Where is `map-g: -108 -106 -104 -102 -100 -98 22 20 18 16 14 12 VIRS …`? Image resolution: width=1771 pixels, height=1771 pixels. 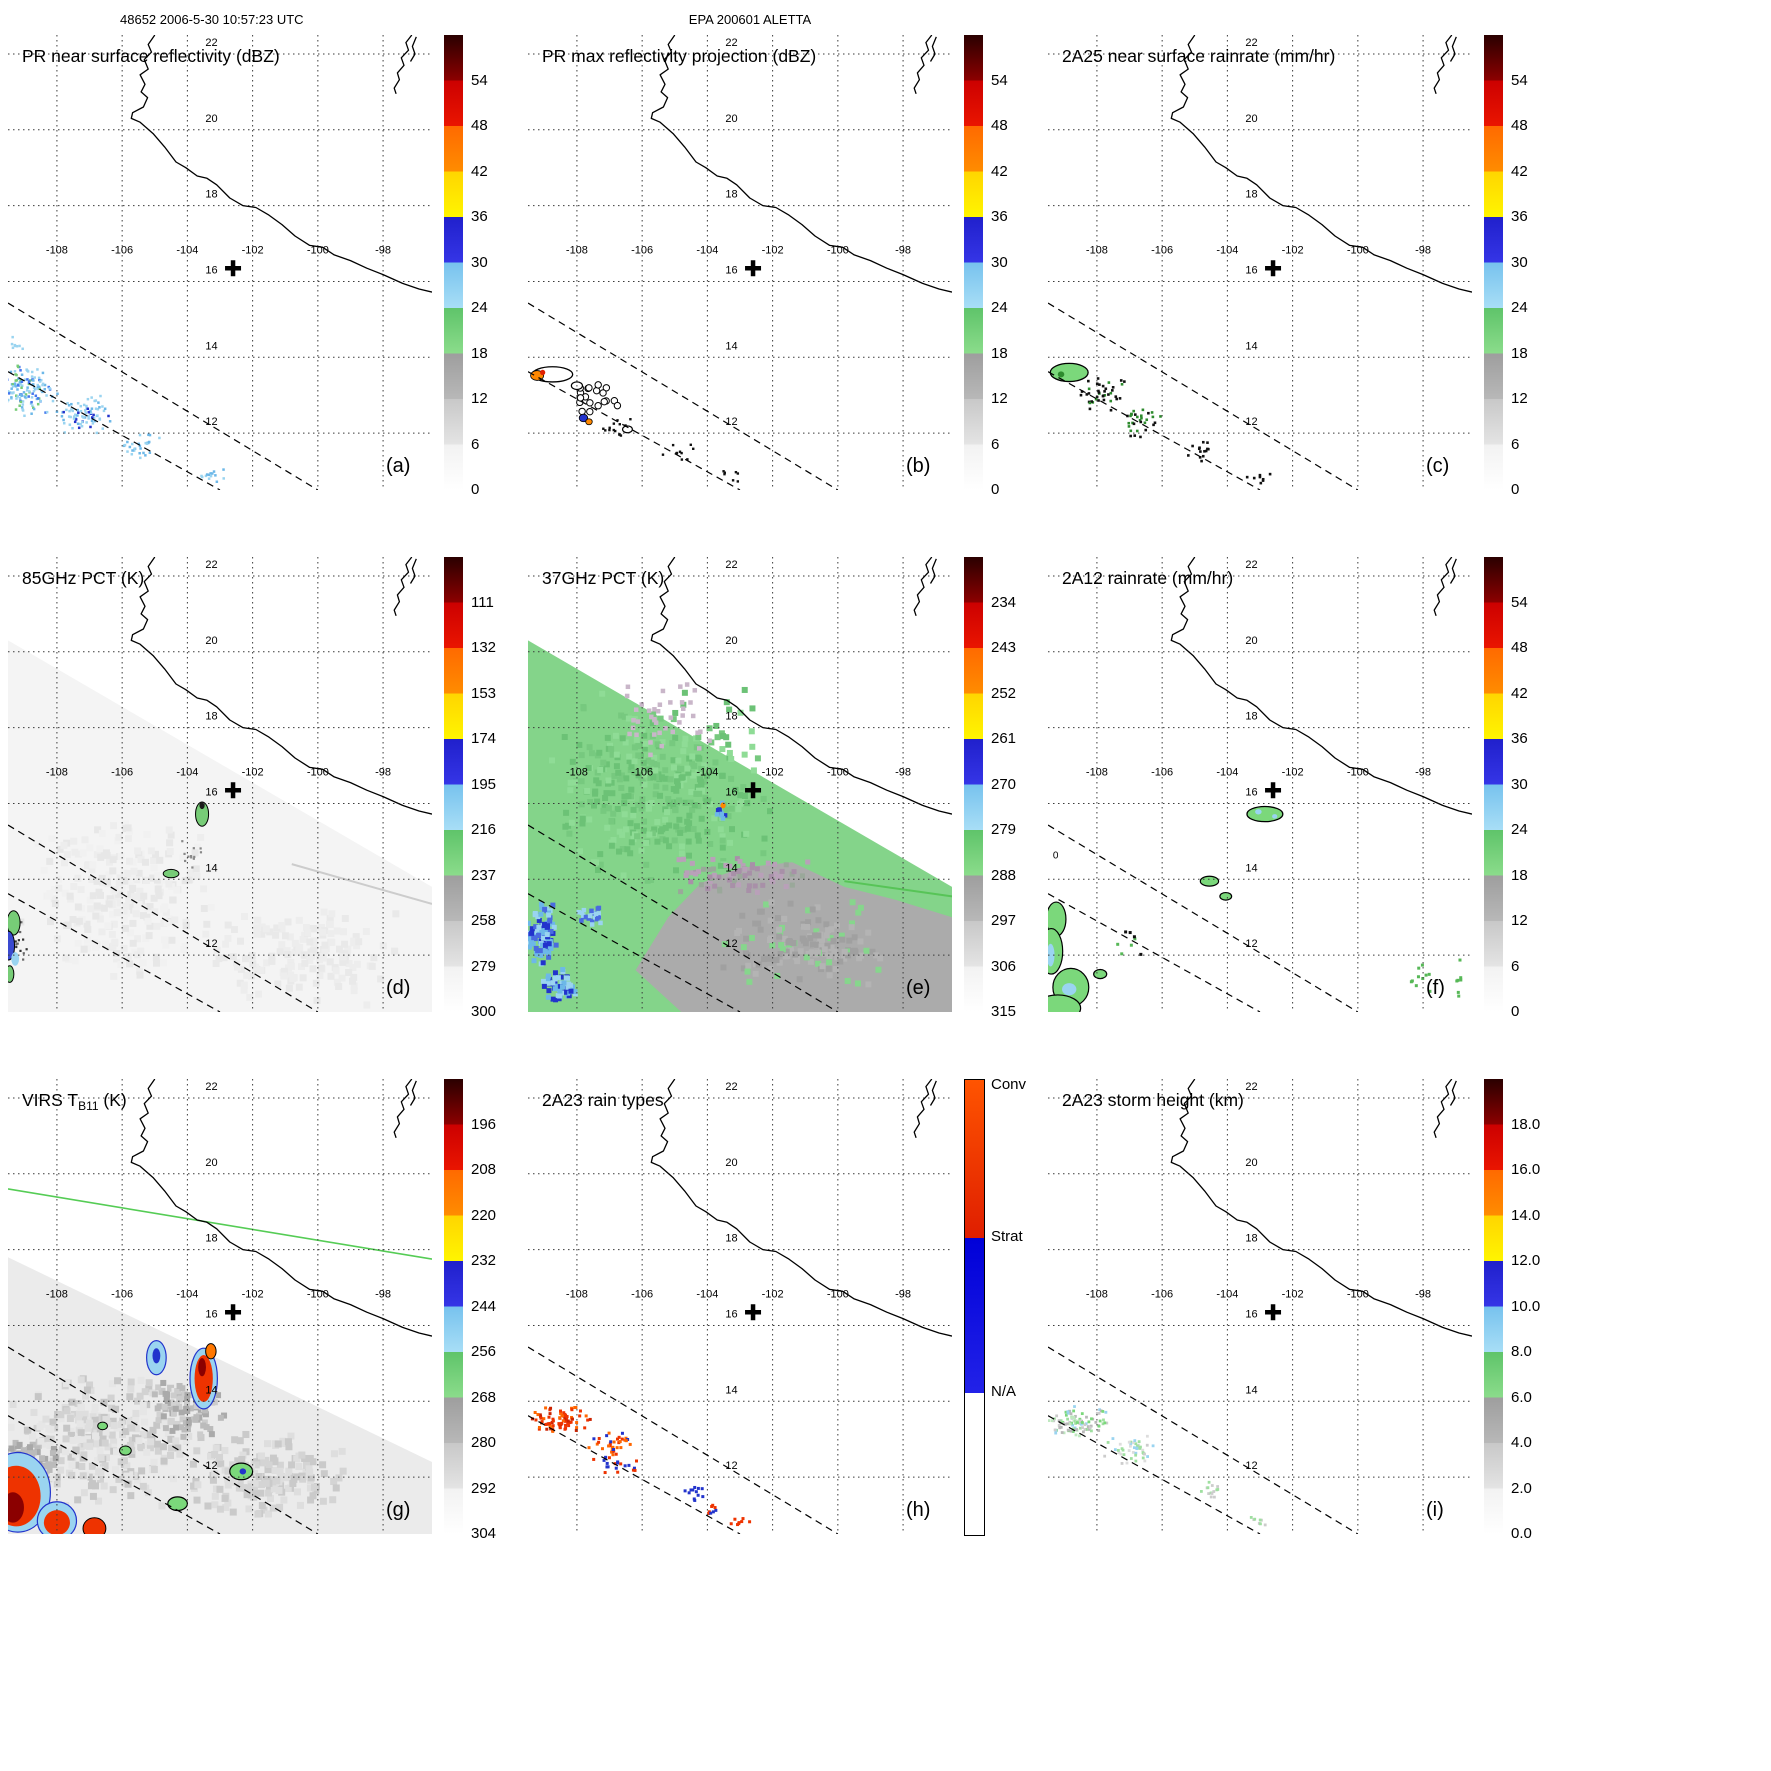 map-g: -108 -106 -104 -102 -100 -98 22 20 18 16 14 12 VIRS … is located at coordinates (220, 1306).